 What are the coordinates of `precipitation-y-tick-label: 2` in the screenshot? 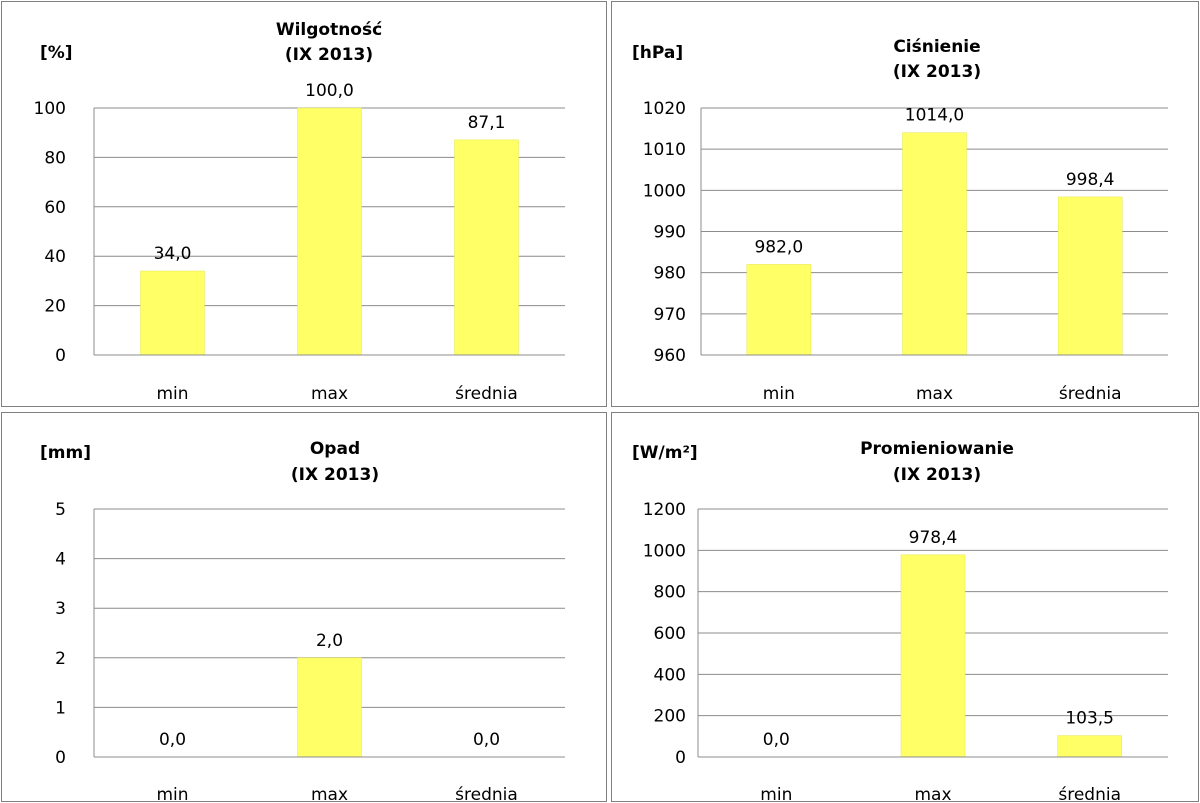 It's located at (60, 659).